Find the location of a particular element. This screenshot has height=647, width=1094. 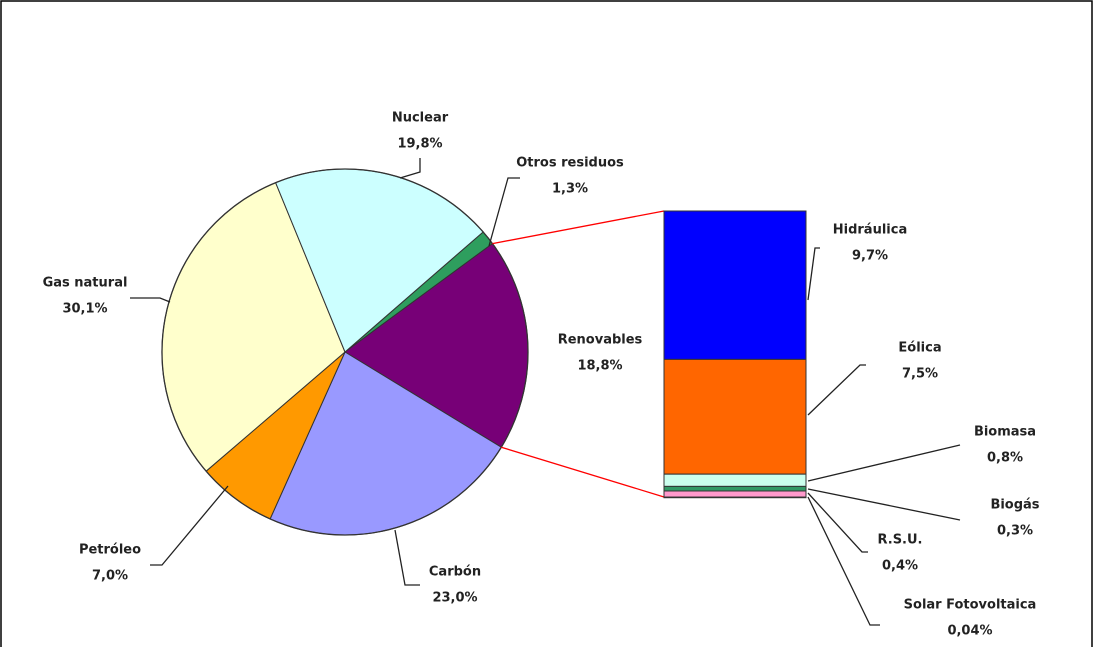

label-value: 30,1% is located at coordinates (84, 309).